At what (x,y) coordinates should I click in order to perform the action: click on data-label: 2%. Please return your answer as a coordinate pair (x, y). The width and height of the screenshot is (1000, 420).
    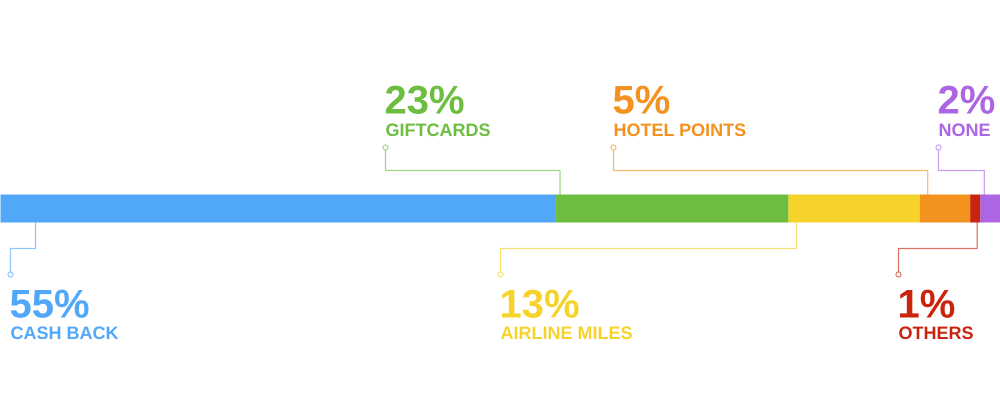
    Looking at the image, I should click on (967, 100).